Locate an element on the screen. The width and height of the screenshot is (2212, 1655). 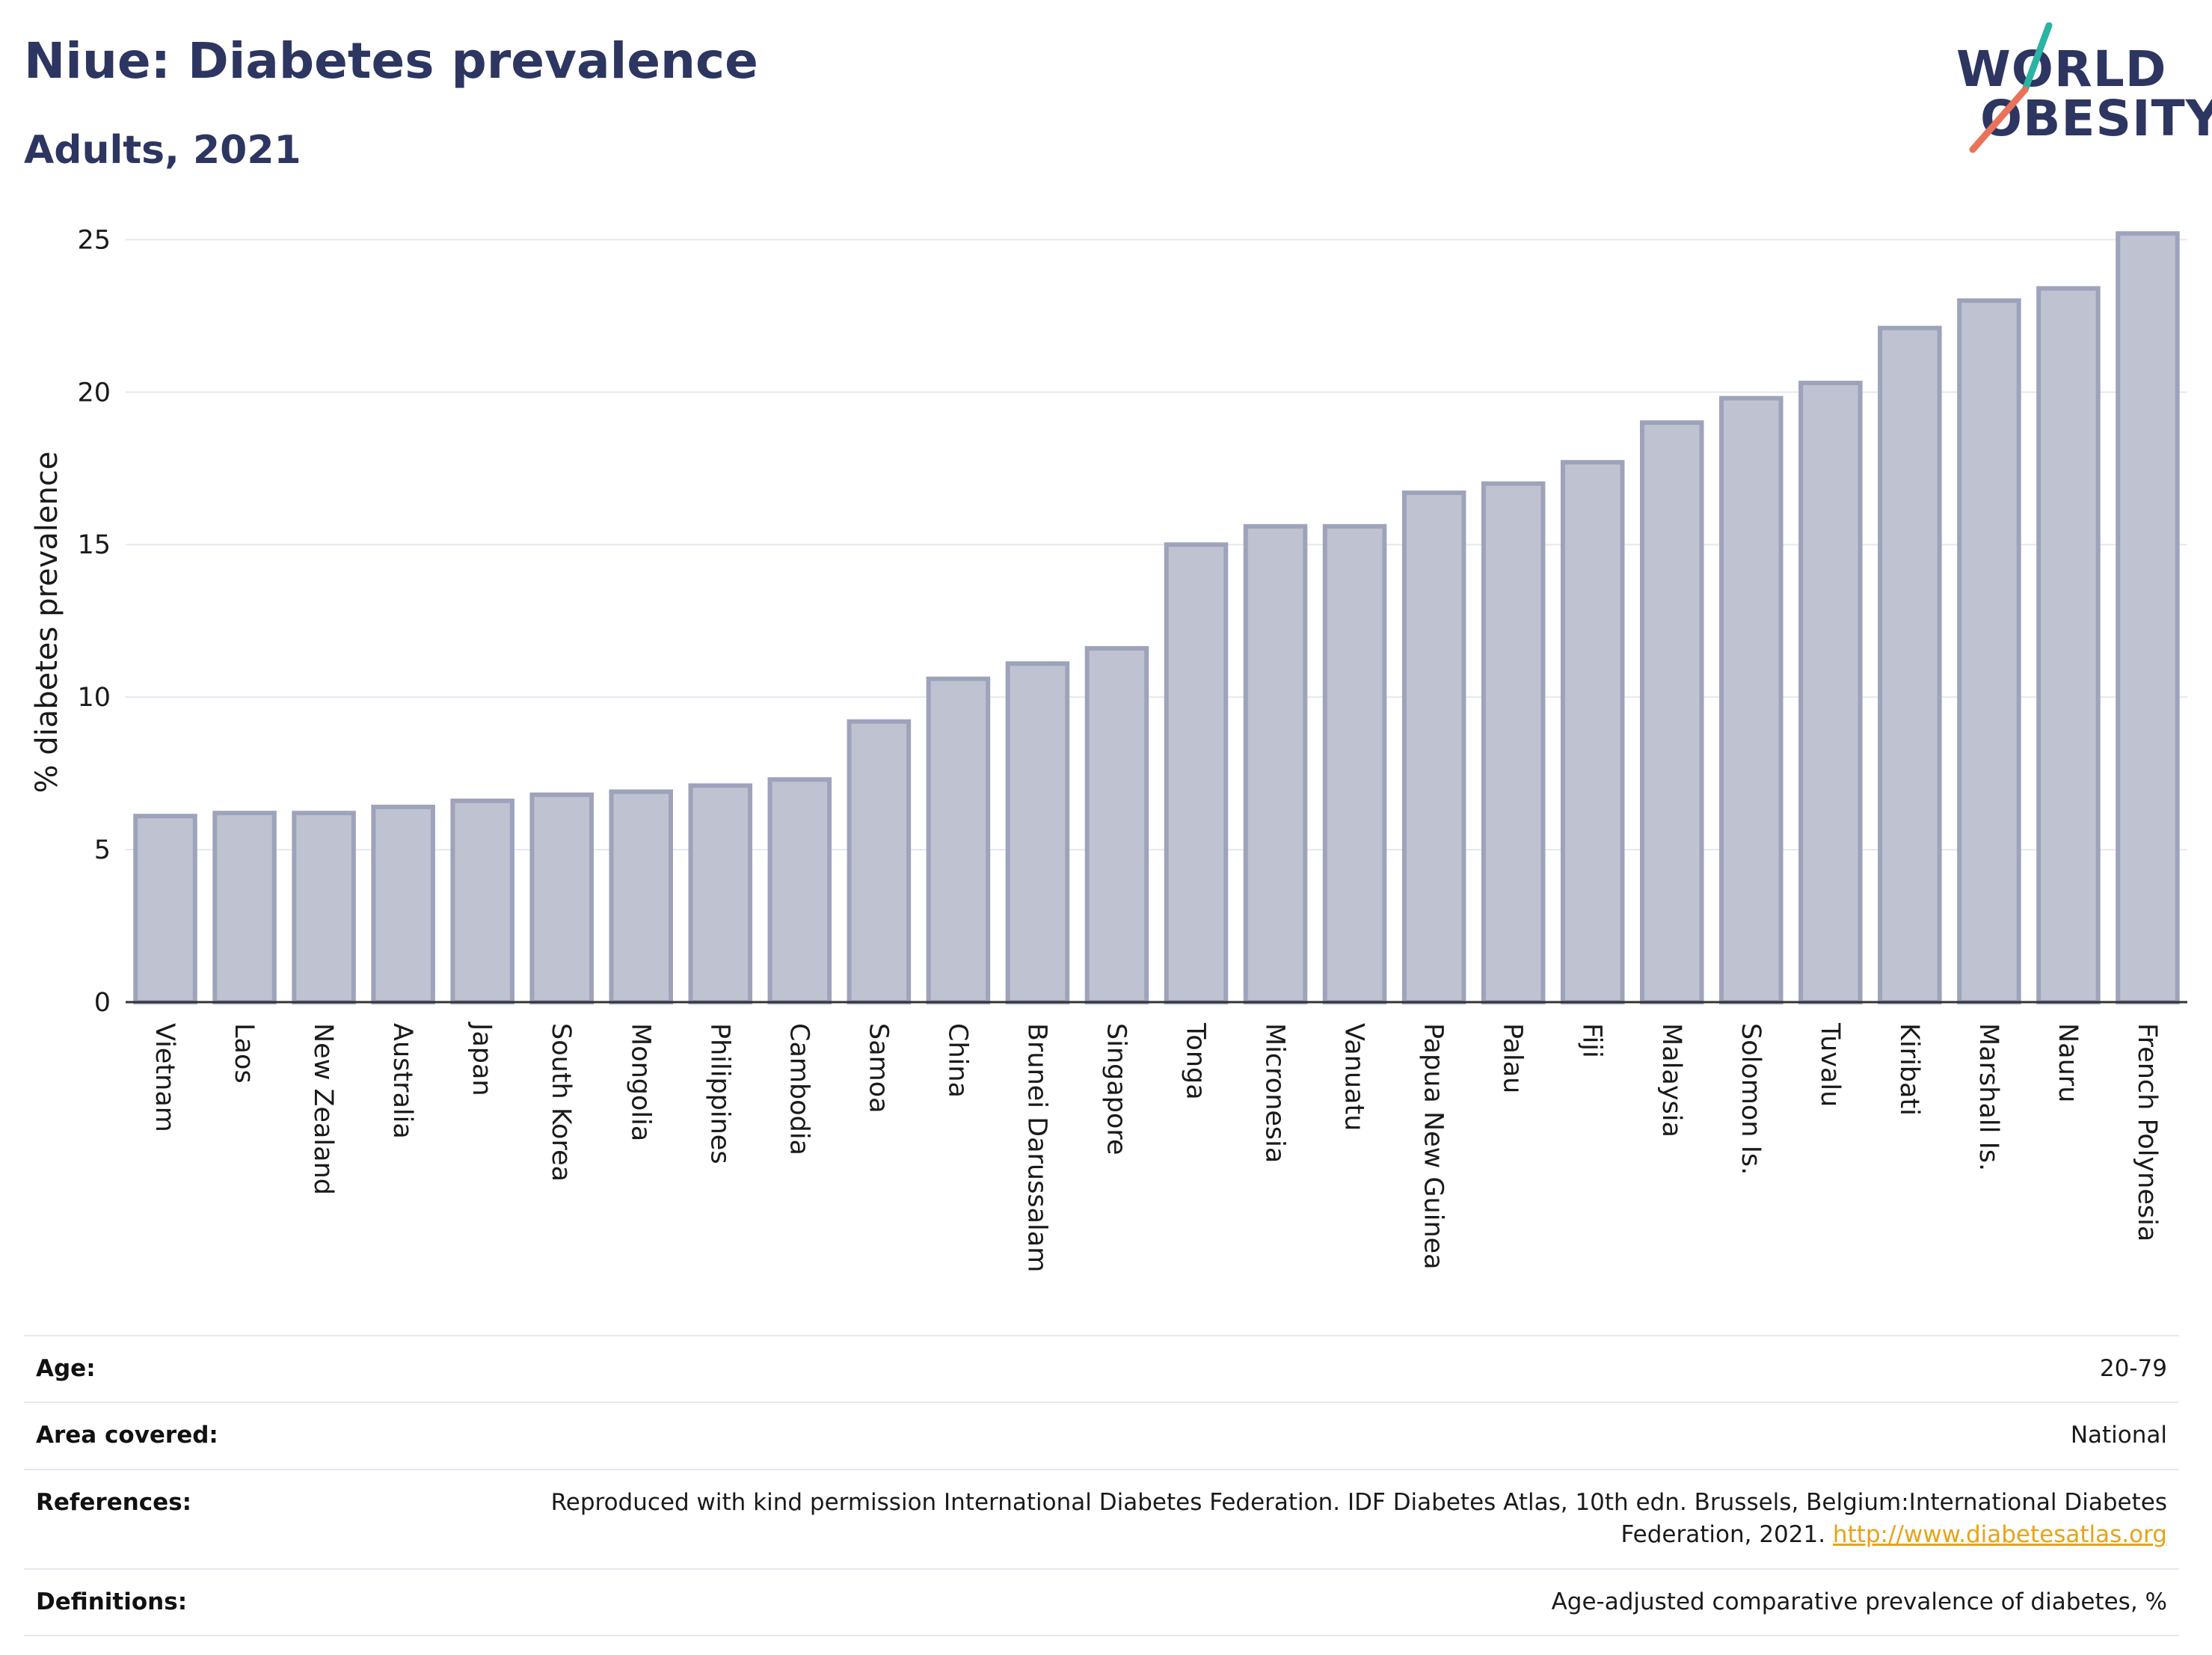
info-row-age: Age: 20-79 is located at coordinates (1101, 1369).